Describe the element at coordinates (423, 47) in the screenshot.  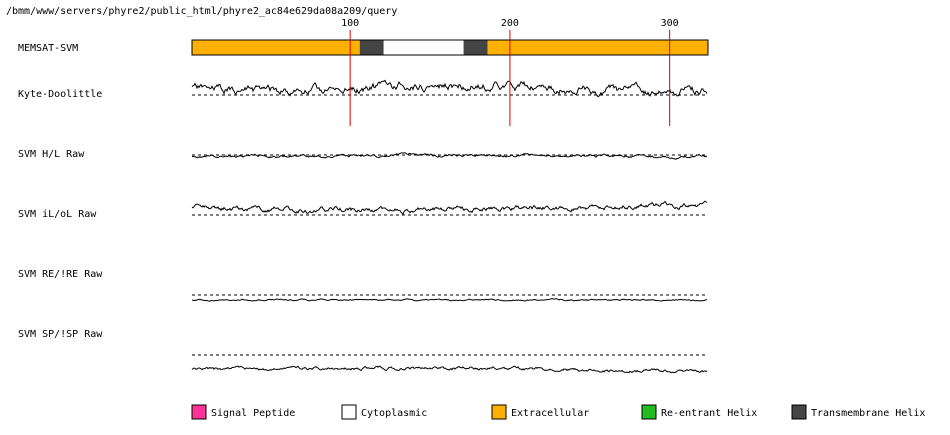
I see `memsat-segment-cytoplasmic` at that location.